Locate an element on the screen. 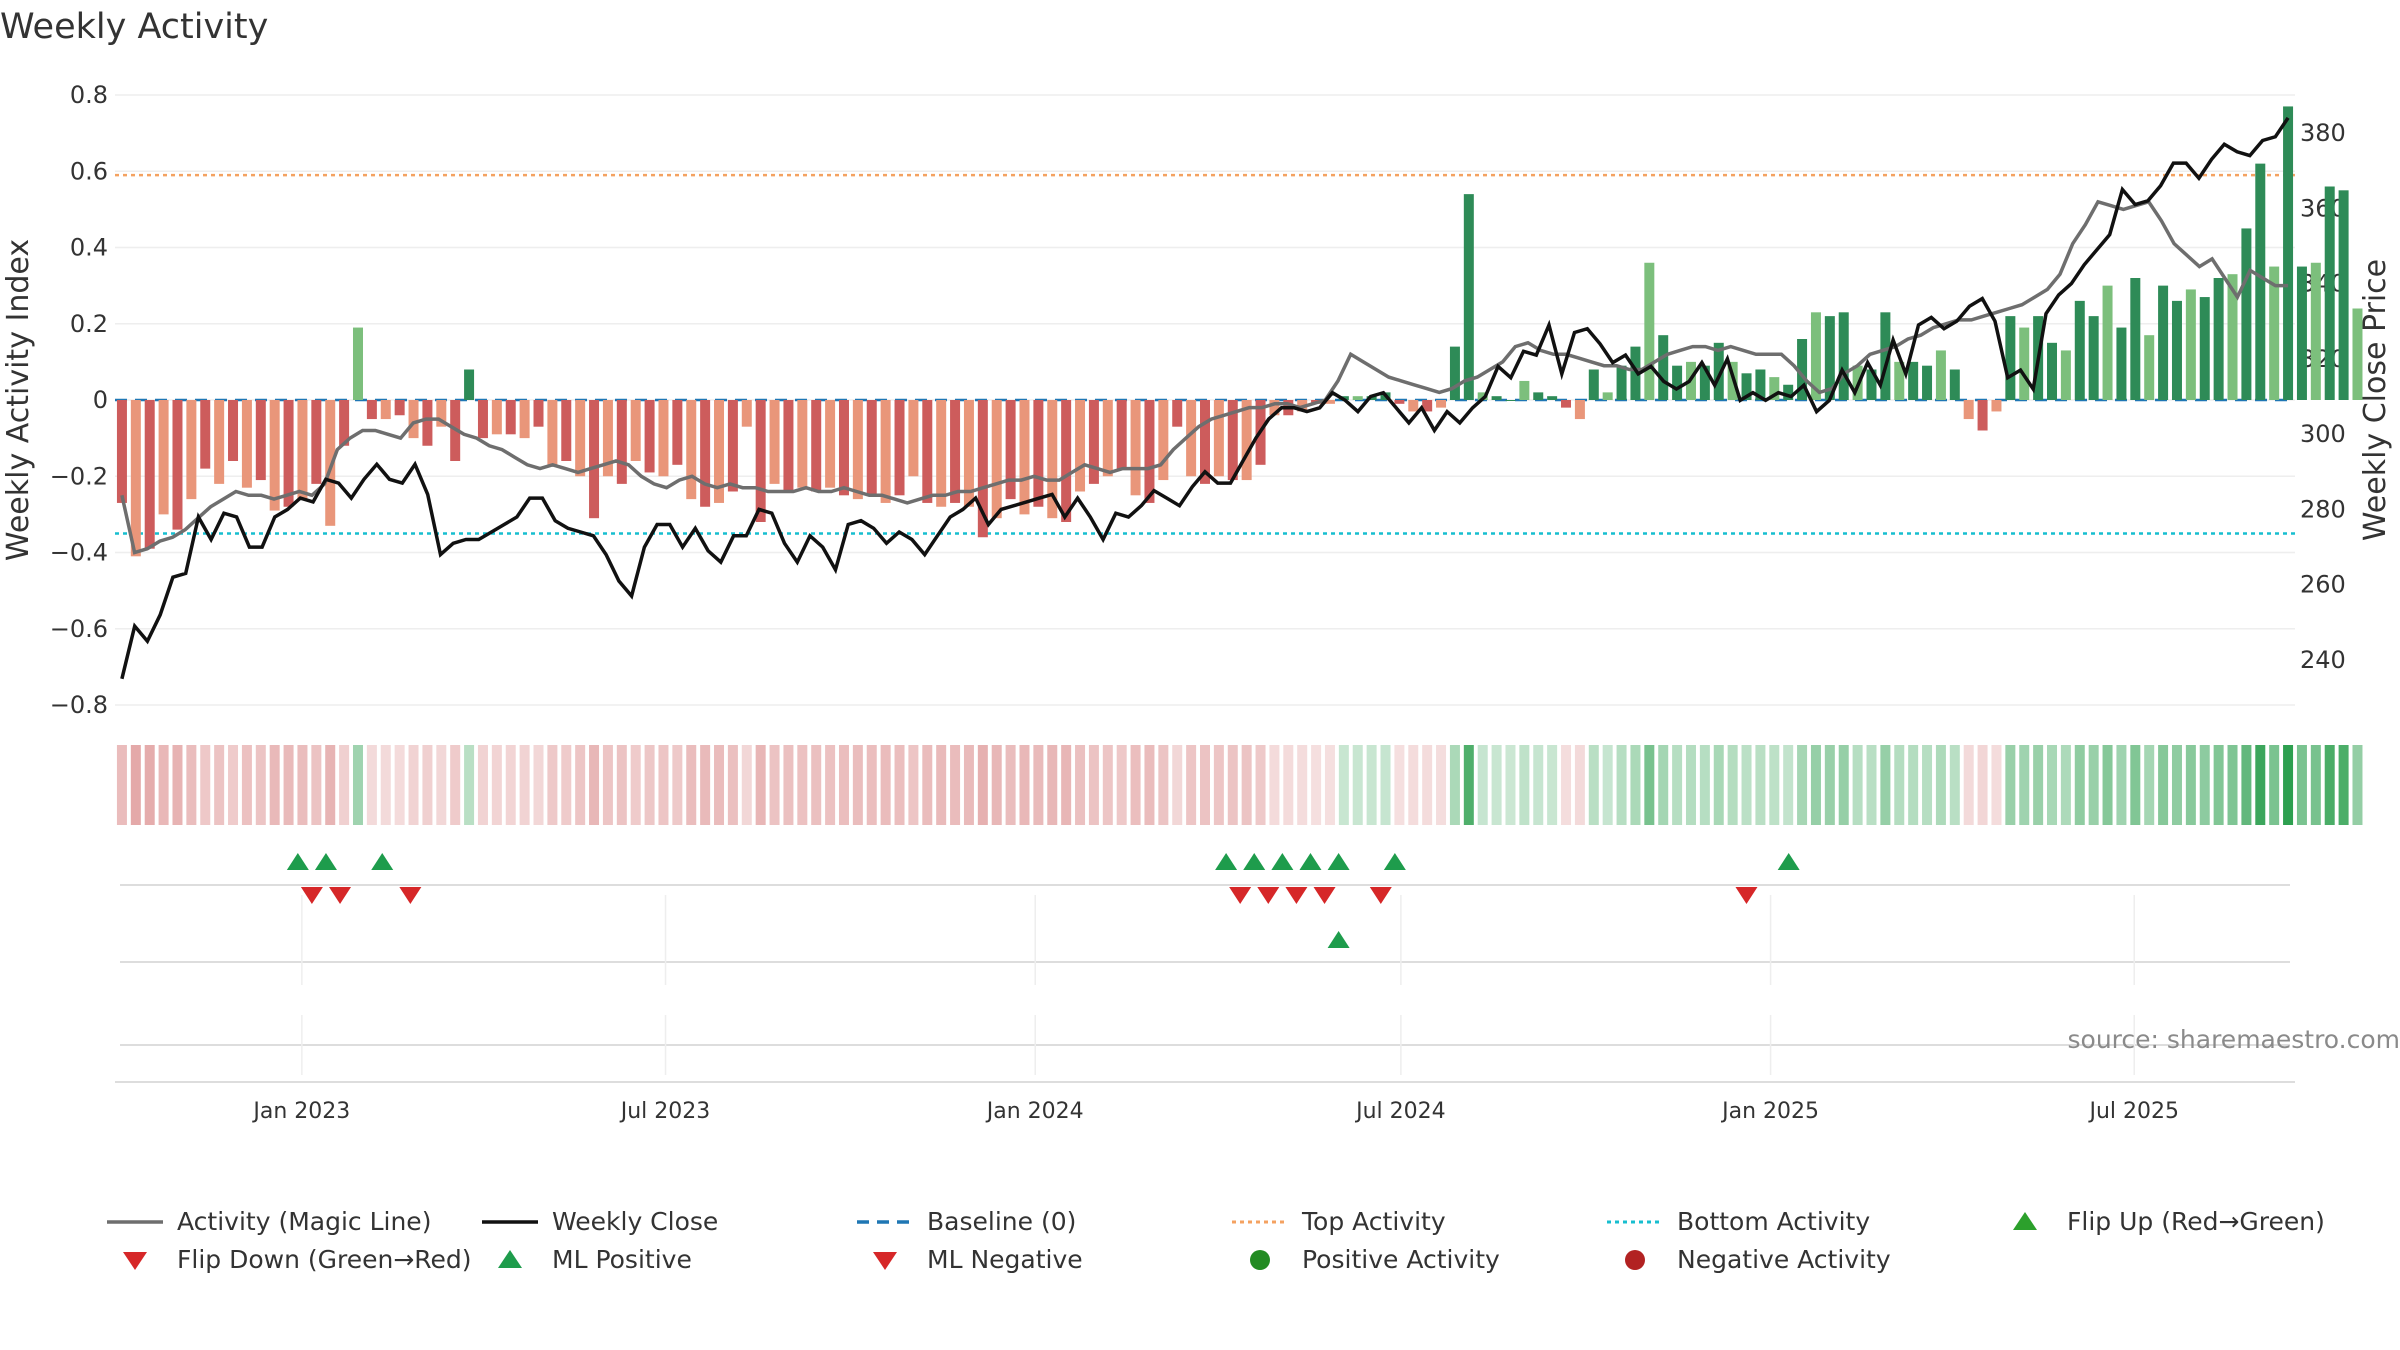 The width and height of the screenshot is (2400, 1350). left-axis-ticks: 0.8 0.6 0.4 0.2 0 −0.2 −0.4 −0.6 −0.8 is located at coordinates (79, 400).